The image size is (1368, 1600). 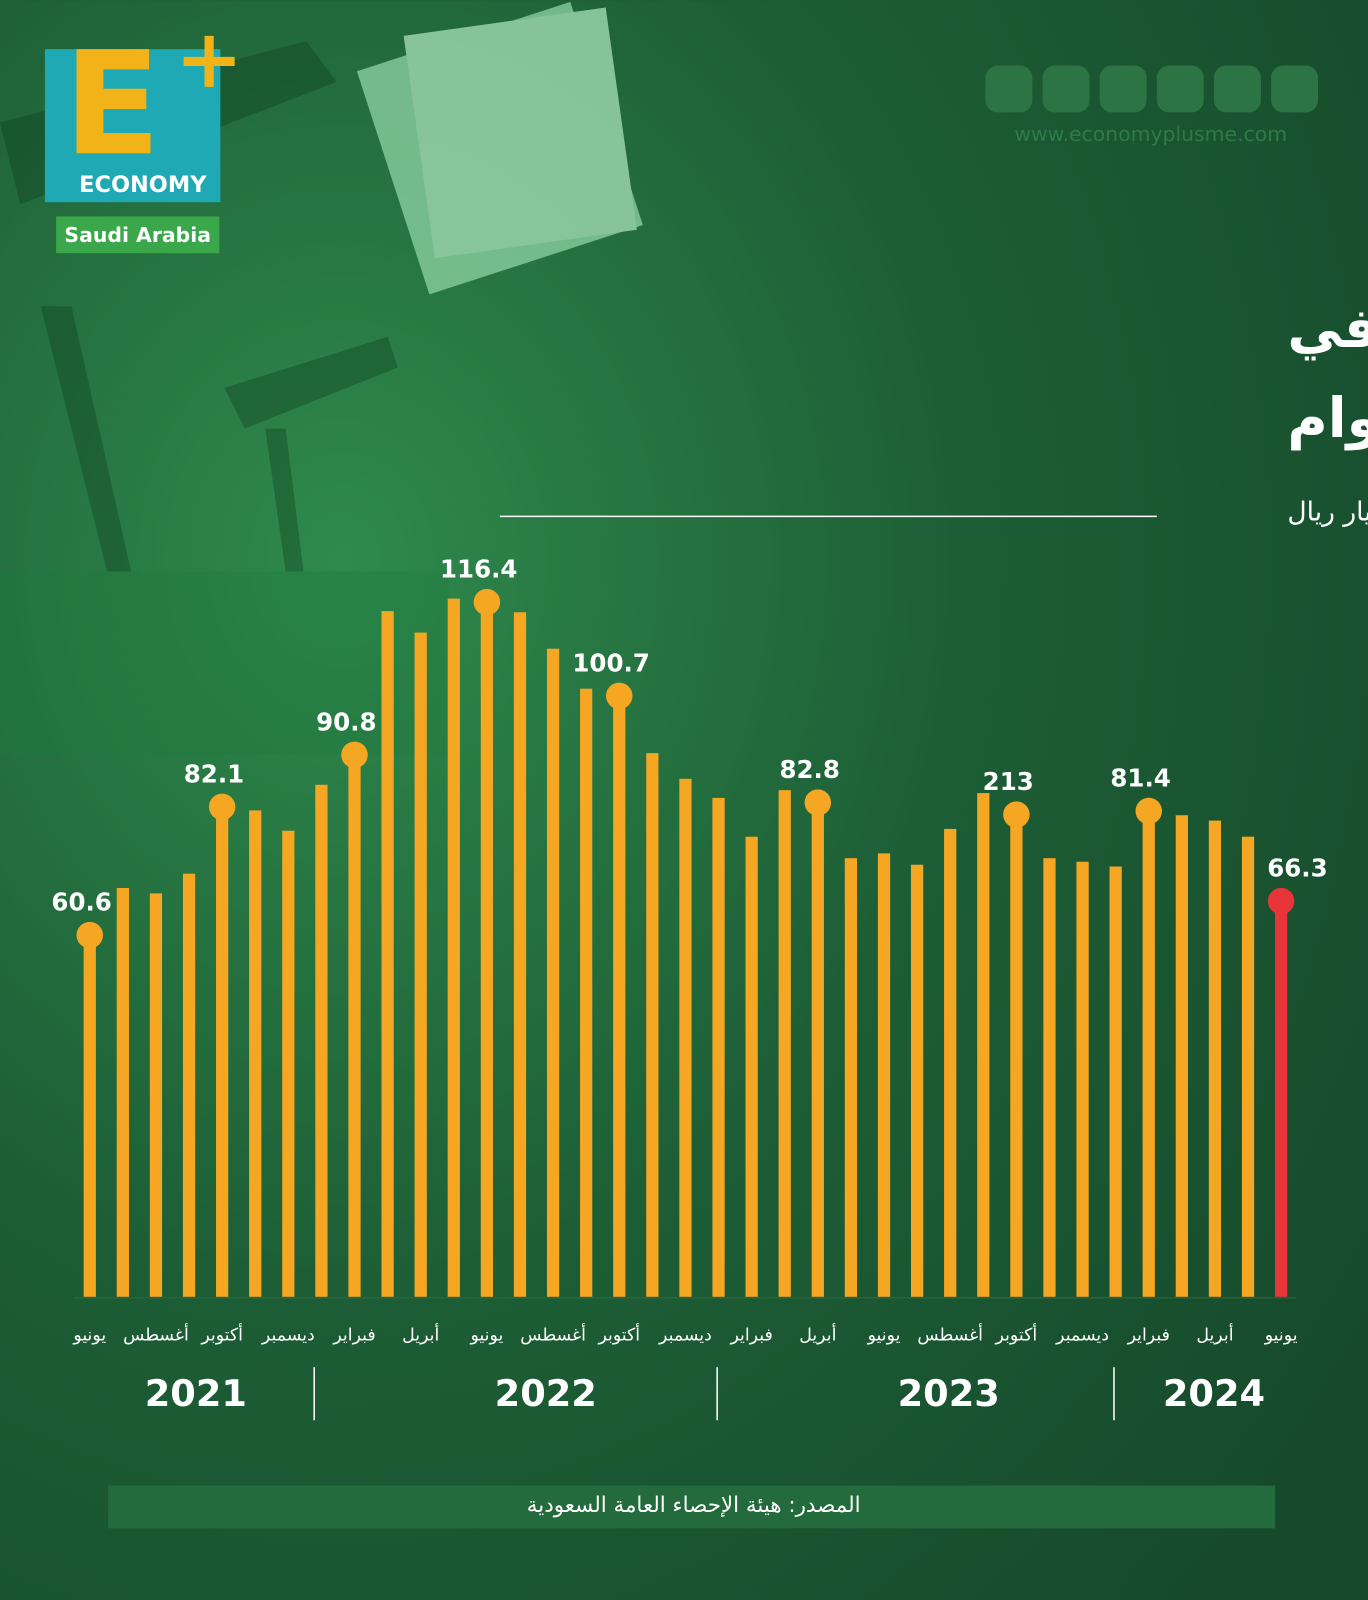 What do you see at coordinates (1066, 89) in the screenshot?
I see `instagram-icon` at bounding box center [1066, 89].